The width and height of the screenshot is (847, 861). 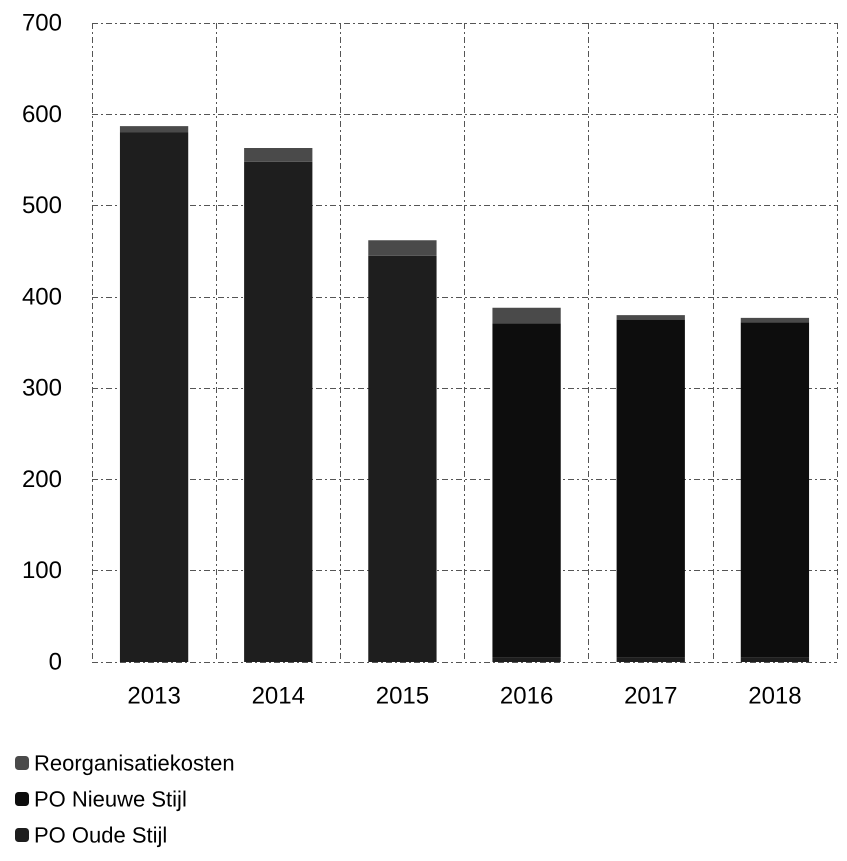 I want to click on y-tick-label: 600, so click(x=42, y=114).